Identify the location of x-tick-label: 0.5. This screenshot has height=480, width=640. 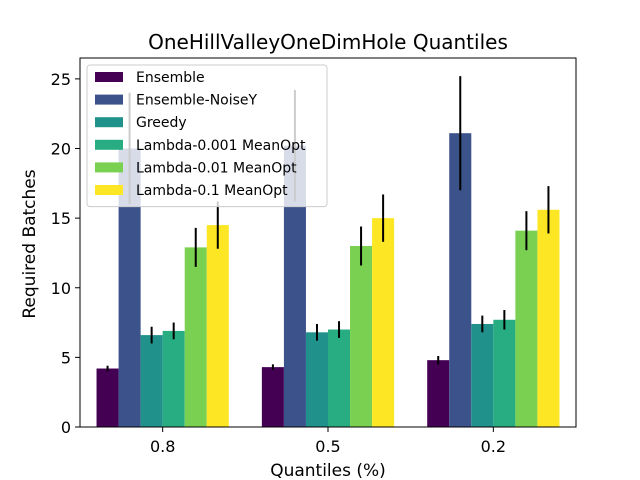
(327, 446).